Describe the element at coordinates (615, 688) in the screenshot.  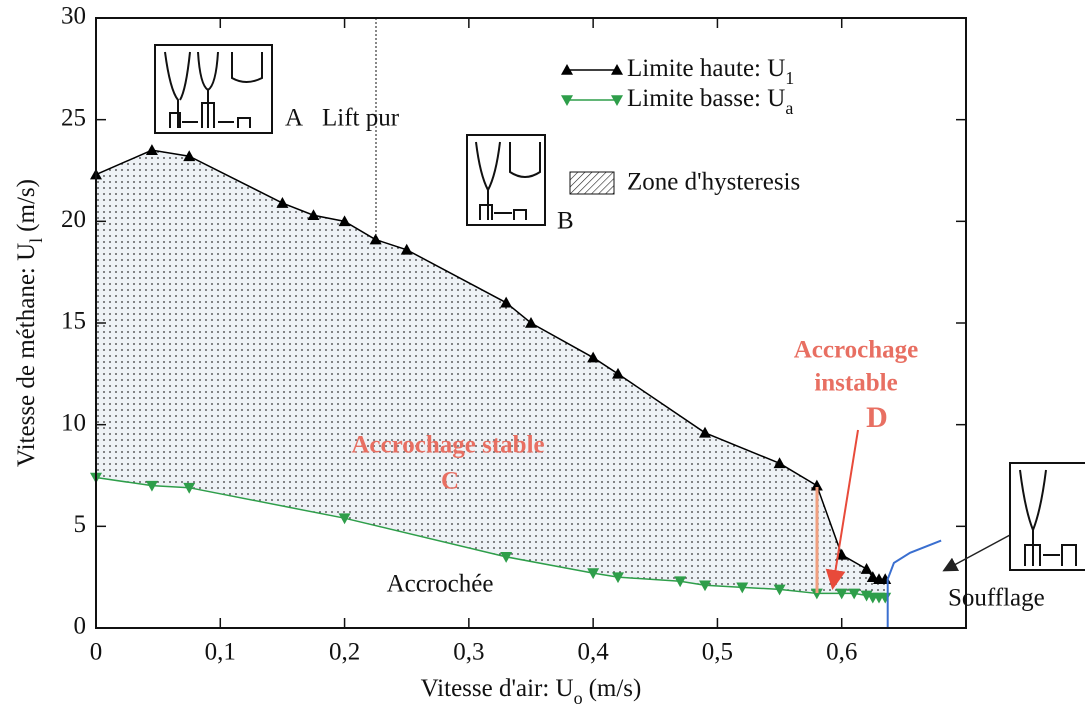
I see `x-axis-label-unit: (m/s)` at that location.